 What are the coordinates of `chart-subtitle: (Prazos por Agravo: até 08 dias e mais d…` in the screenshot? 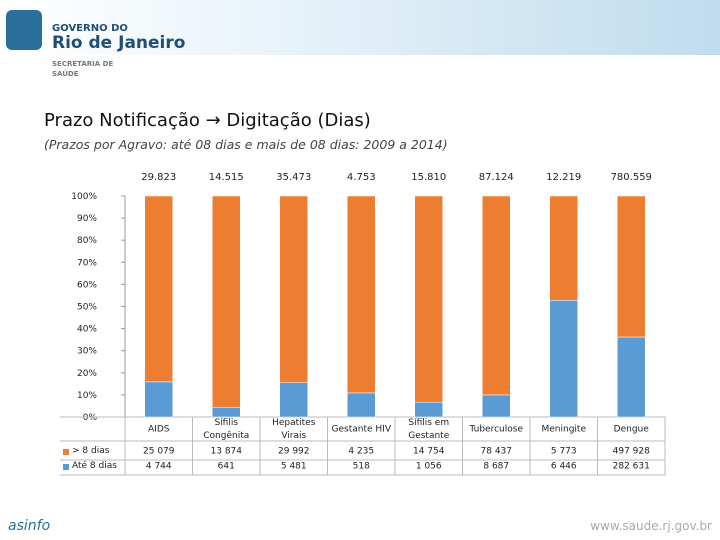 It's located at (246, 144).